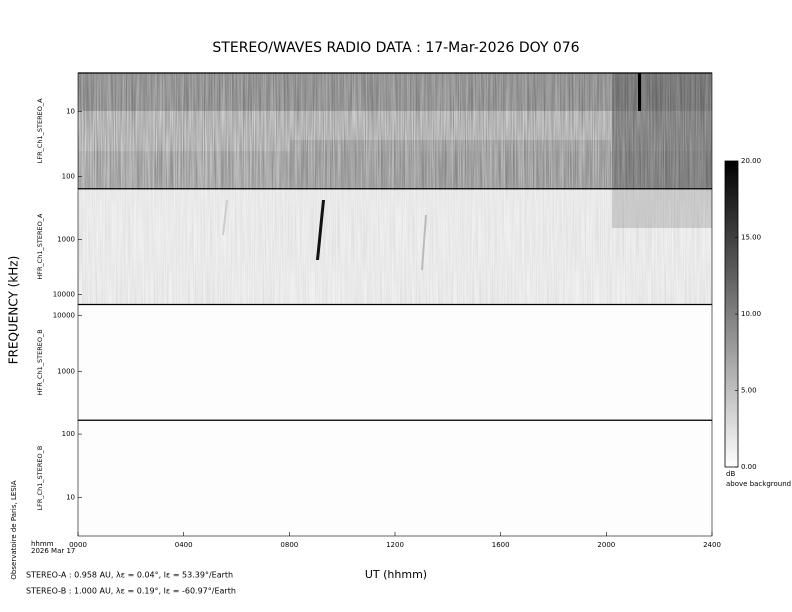 Image resolution: width=792 pixels, height=612 pixels. What do you see at coordinates (749, 391) in the screenshot?
I see `colorbar-tick-label: 5.00` at bounding box center [749, 391].